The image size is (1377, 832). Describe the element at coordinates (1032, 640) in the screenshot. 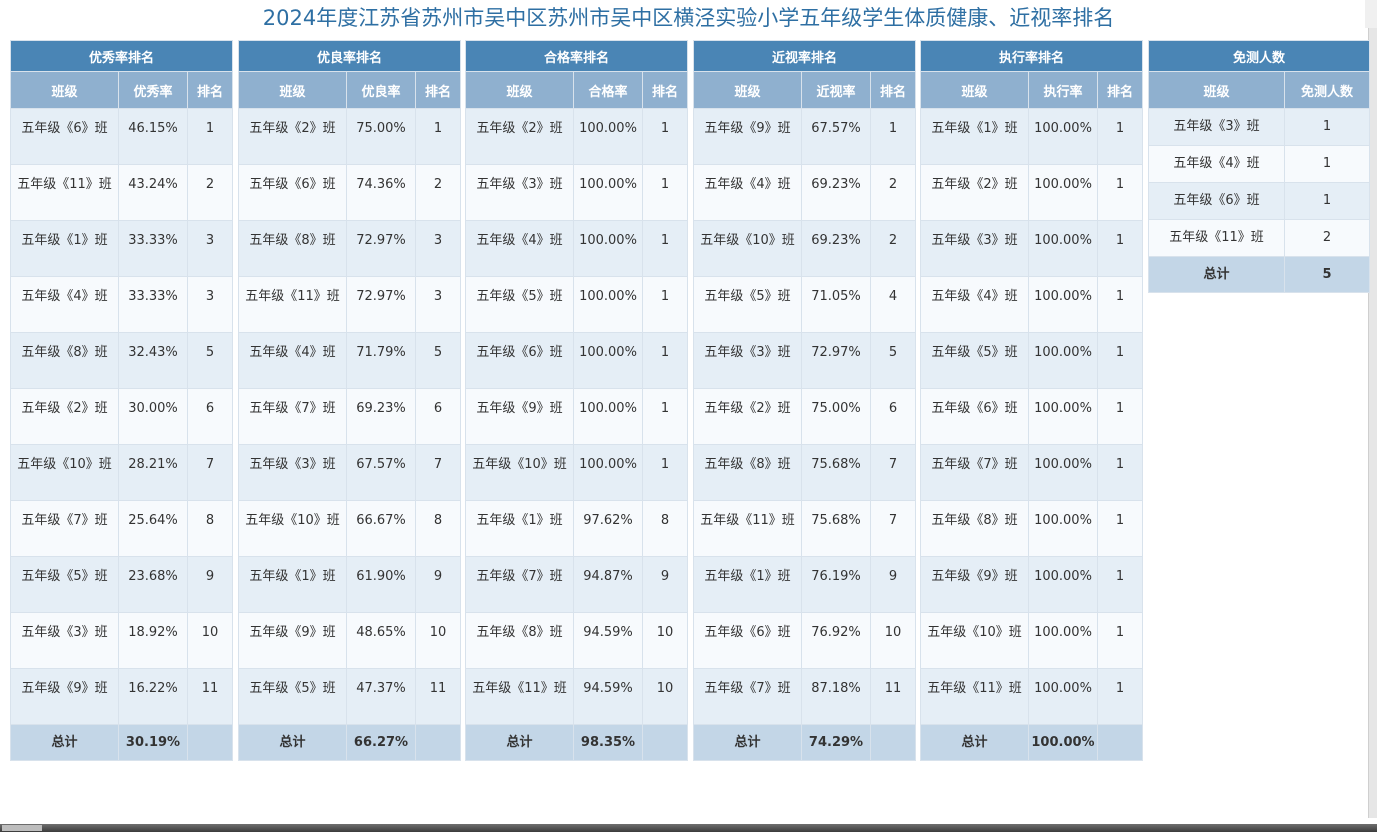

I see `table-row: 五年级《10》班 100.00% 1` at that location.